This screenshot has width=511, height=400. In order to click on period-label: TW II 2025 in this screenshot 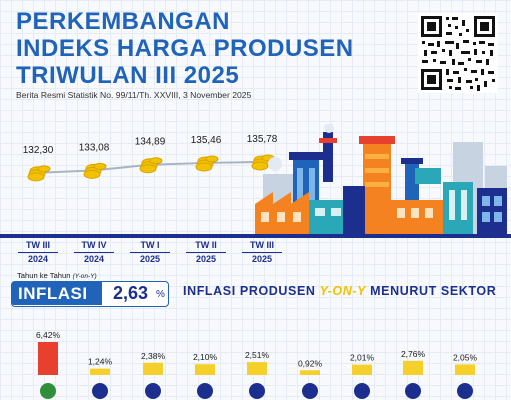, I will do `click(206, 252)`.